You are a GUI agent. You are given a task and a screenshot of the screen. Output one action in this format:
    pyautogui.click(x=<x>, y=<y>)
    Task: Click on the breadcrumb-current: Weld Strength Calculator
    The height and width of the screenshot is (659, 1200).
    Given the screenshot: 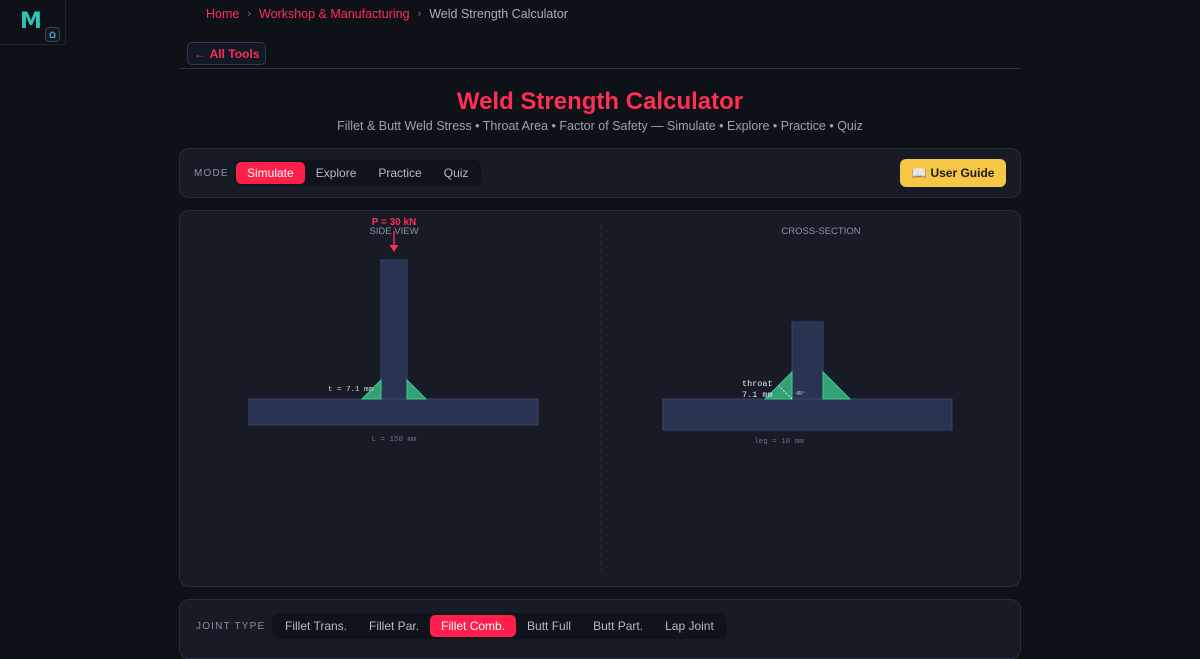 What is the action you would take?
    pyautogui.click(x=498, y=14)
    